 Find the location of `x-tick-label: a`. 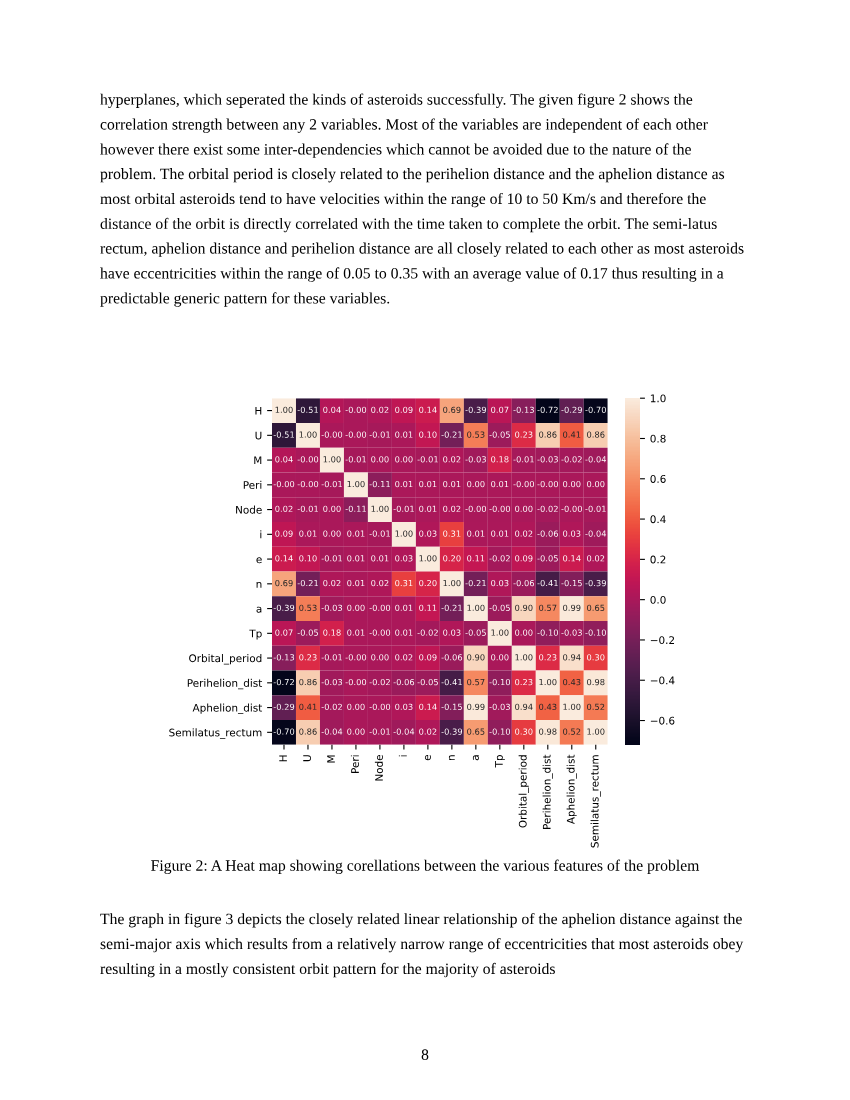

x-tick-label: a is located at coordinates (475, 758).